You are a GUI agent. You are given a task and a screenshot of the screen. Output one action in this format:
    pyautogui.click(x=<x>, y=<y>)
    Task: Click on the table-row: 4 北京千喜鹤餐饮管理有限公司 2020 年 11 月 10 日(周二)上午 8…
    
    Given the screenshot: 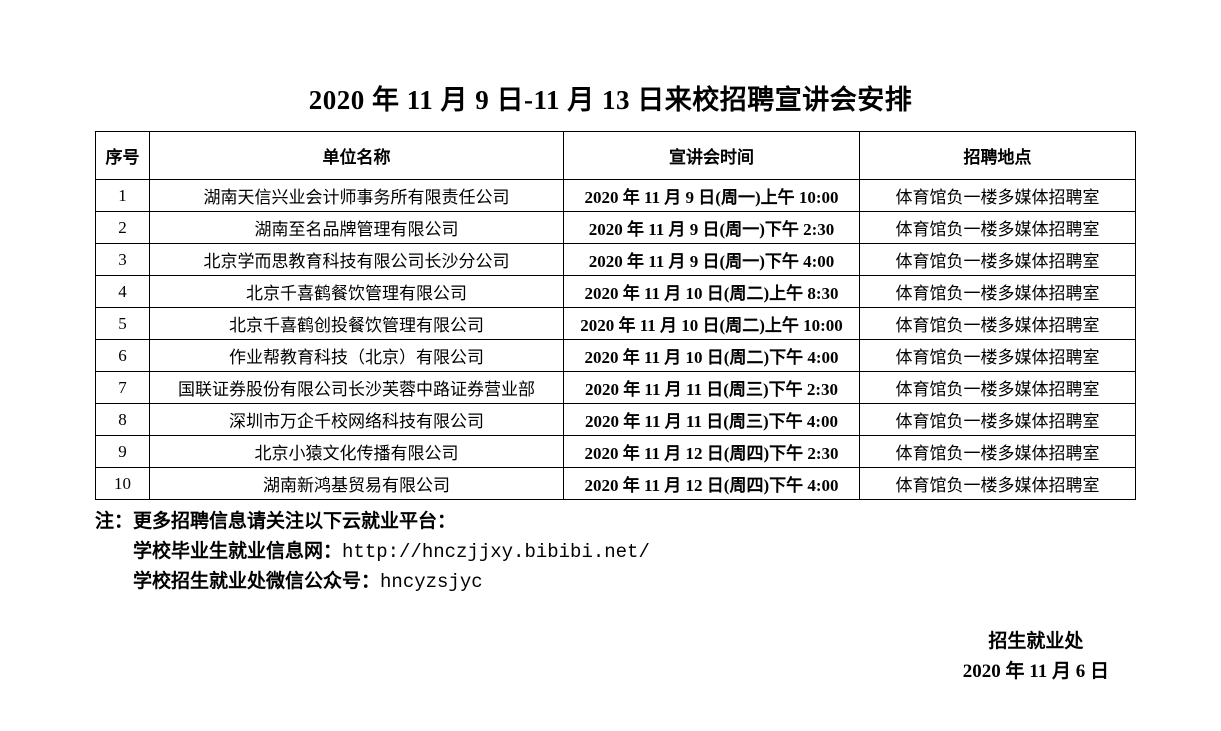 What is the action you would take?
    pyautogui.click(x=615, y=291)
    